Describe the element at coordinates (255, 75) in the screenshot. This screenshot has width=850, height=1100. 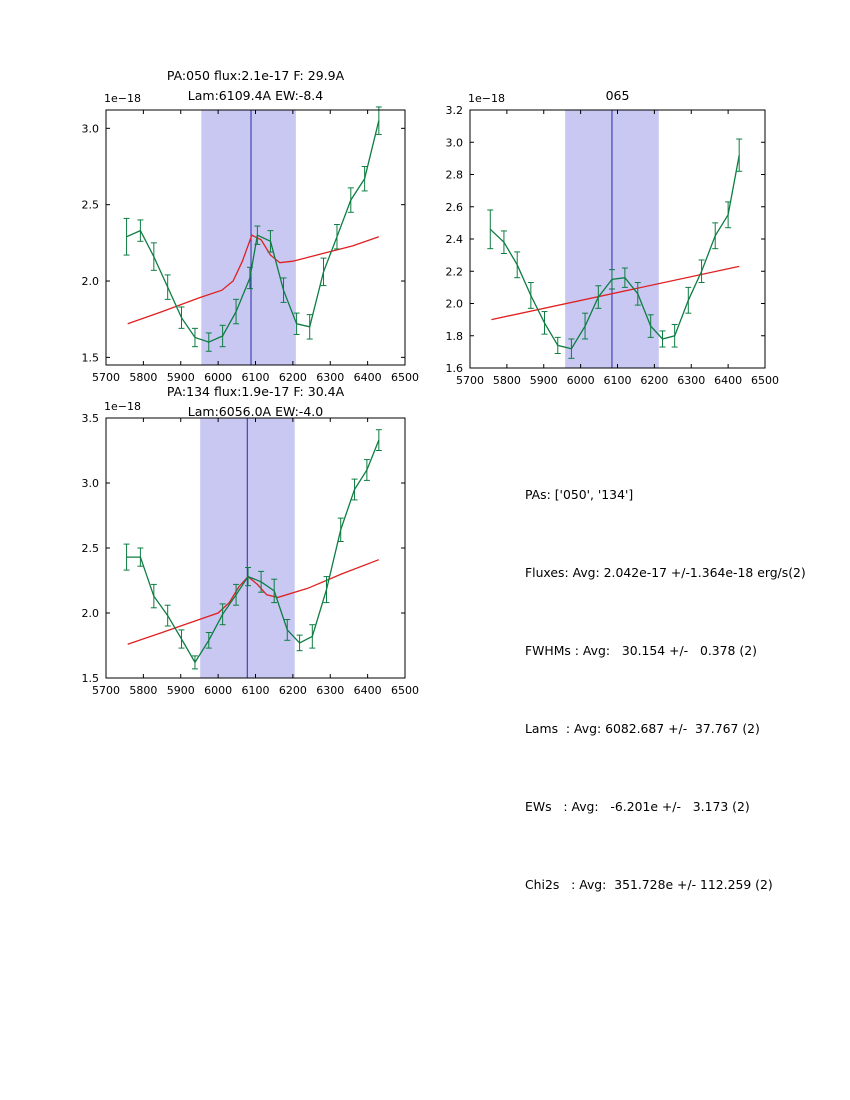
I see `plot-pa050-title-line1: PA:050 flux:2.1e-17 F: 29.9A` at that location.